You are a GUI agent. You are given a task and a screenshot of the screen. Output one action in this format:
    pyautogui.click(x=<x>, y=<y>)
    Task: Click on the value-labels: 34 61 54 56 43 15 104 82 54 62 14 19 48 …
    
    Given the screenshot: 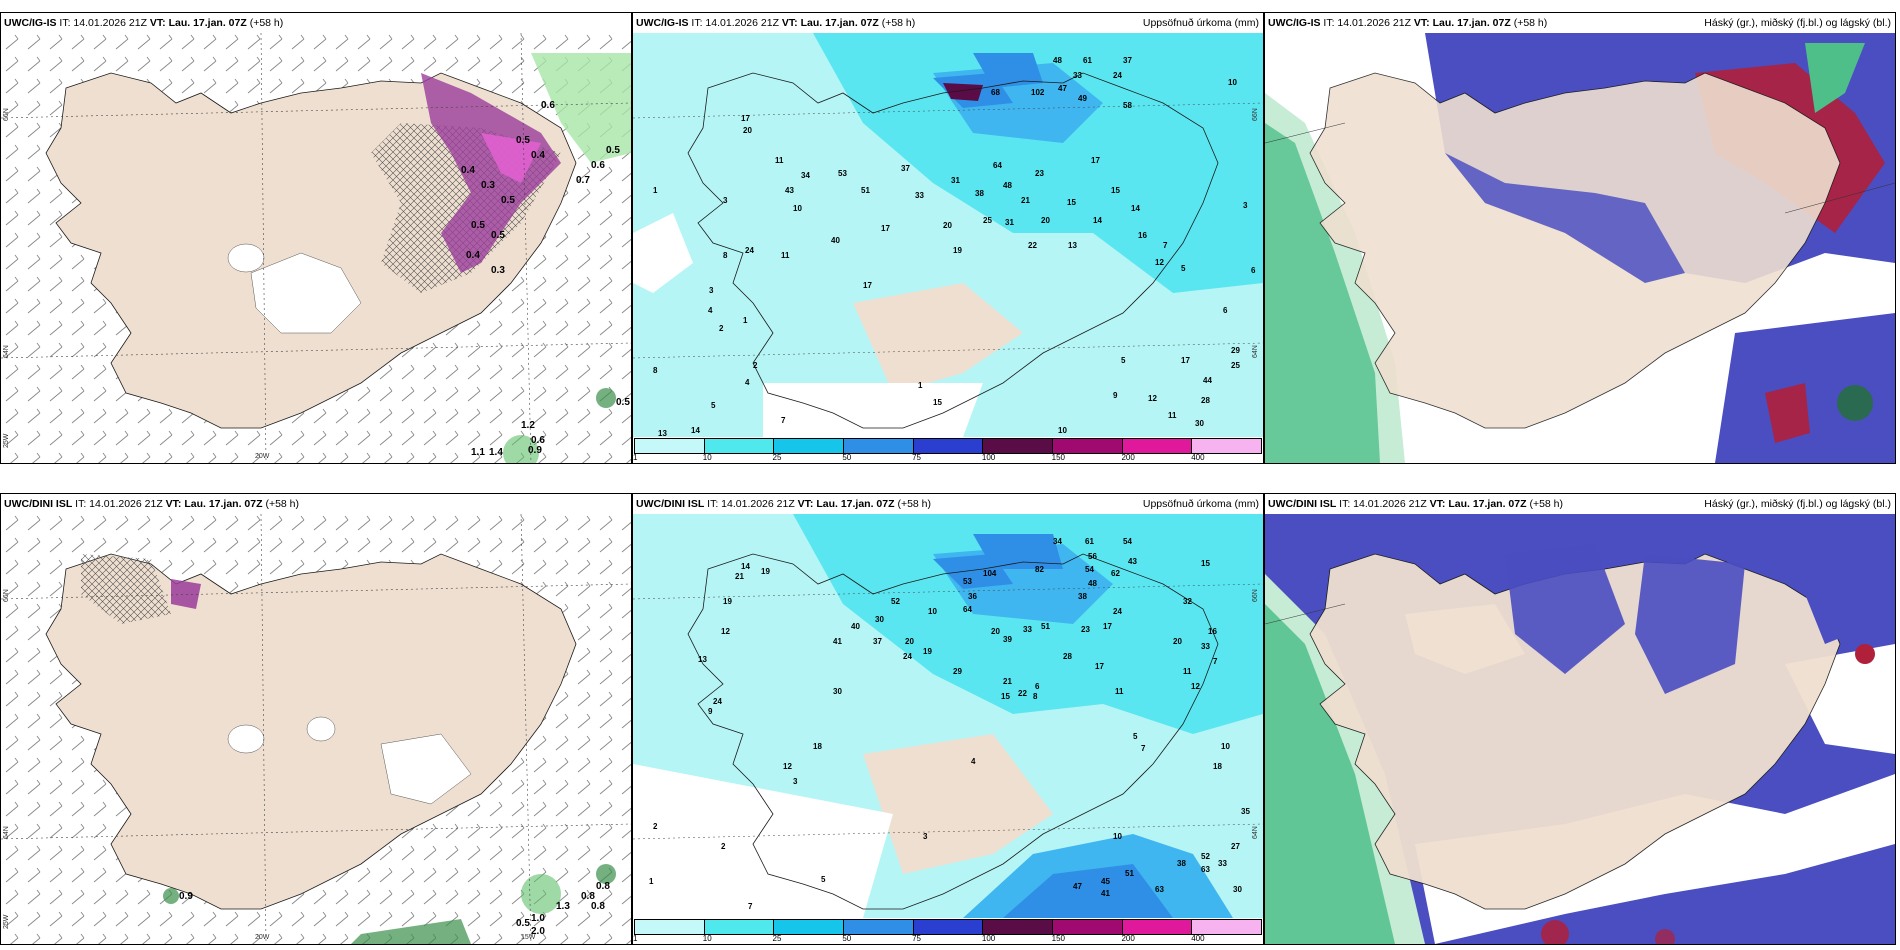 What is the action you would take?
    pyautogui.click(x=949, y=724)
    